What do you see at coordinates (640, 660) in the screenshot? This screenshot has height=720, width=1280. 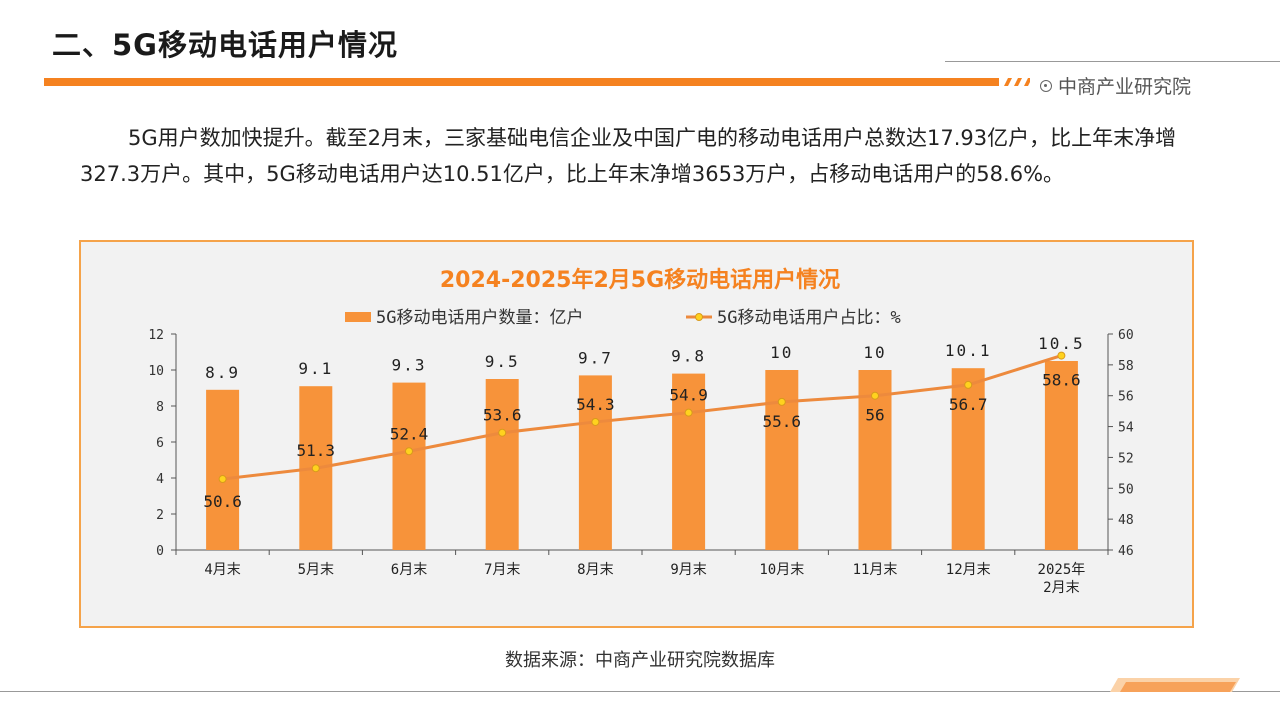 I see `data-source: 数据来源：中商产业研究院数据库` at bounding box center [640, 660].